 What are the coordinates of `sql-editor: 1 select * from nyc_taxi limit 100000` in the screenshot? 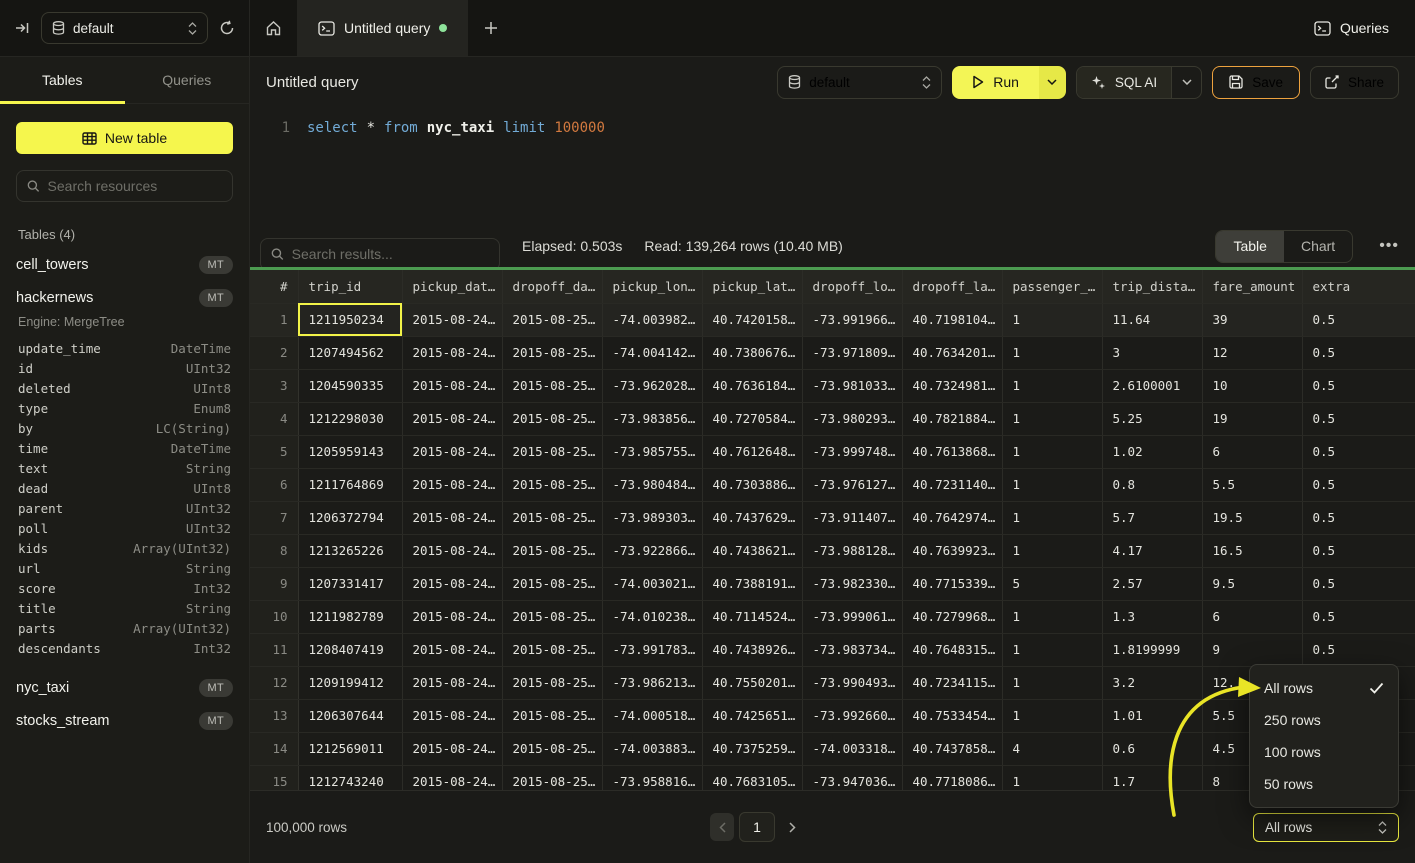 It's located at (832, 166).